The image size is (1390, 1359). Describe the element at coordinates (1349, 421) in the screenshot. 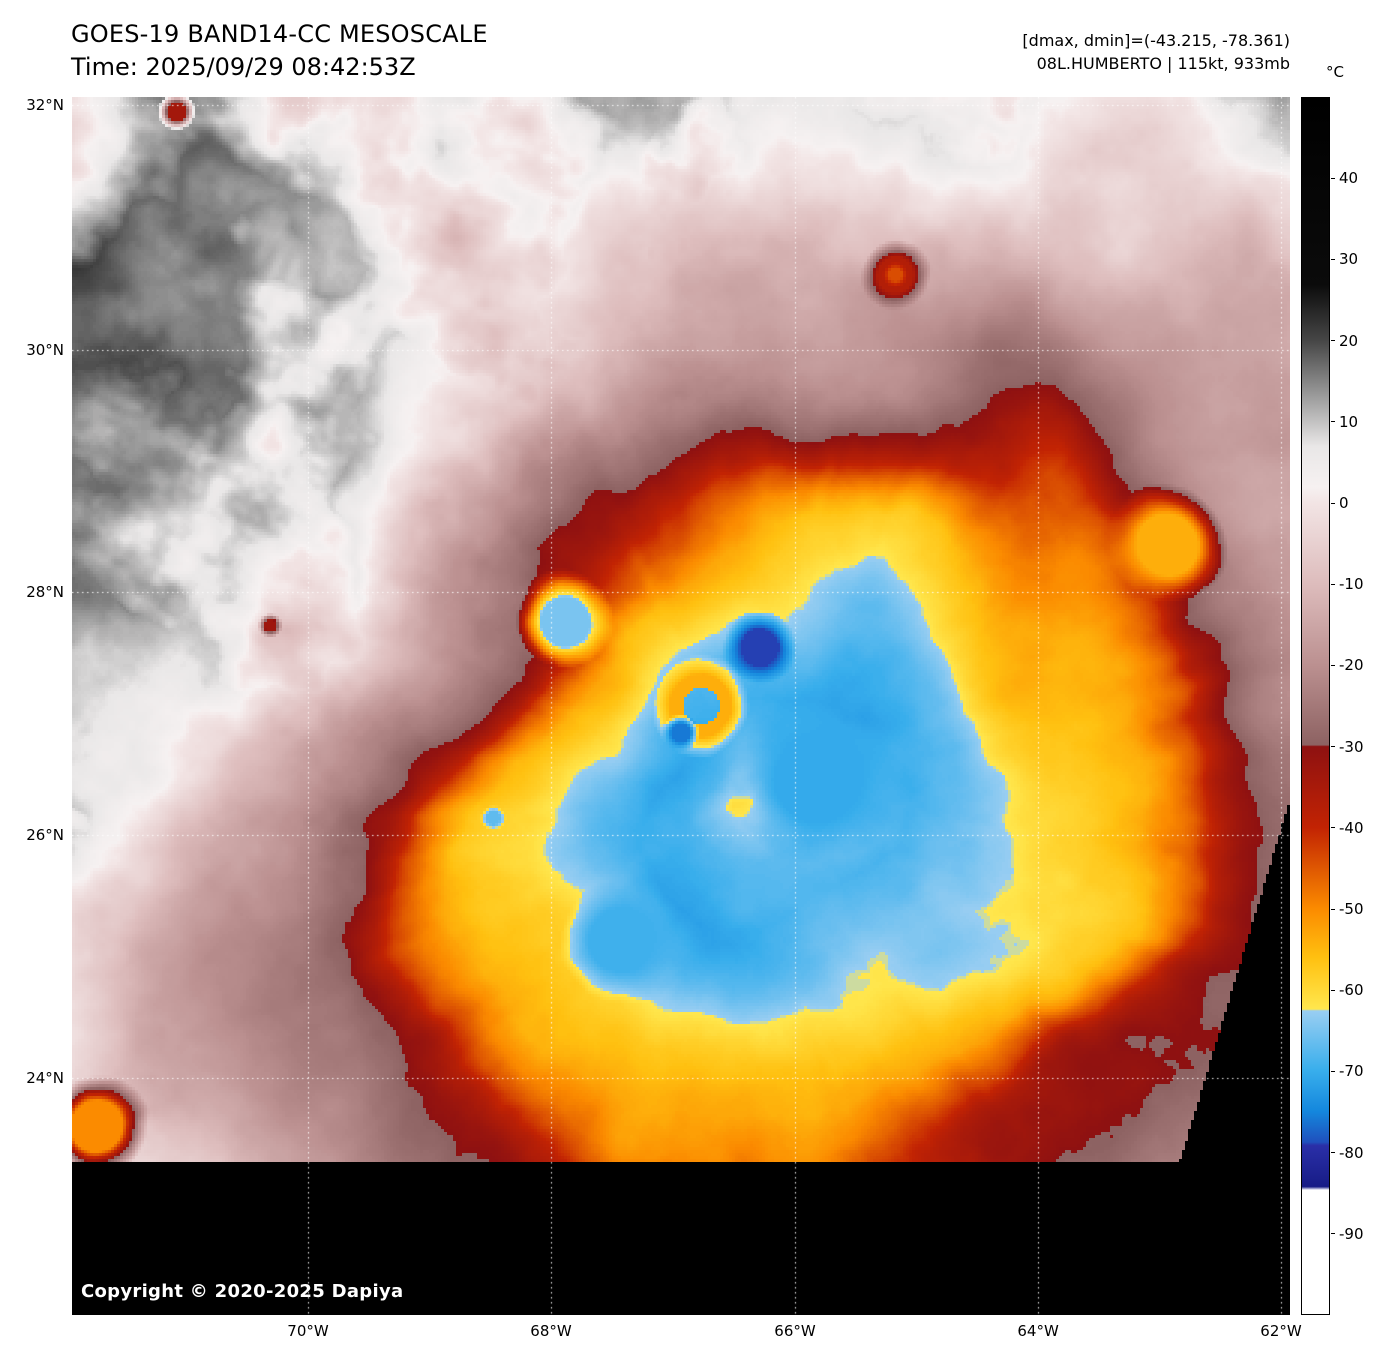

I see `colorbar-tick-label: 10` at that location.